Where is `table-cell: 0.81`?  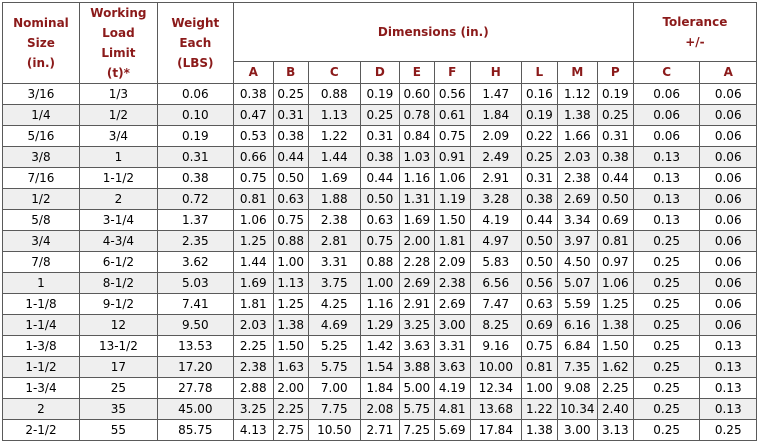 table-cell: 0.81 is located at coordinates (253, 199).